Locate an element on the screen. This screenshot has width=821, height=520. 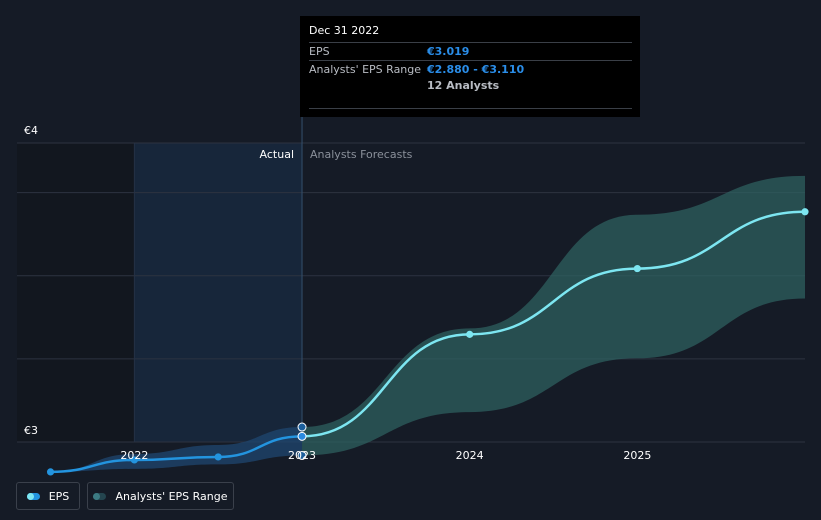
past-shade-highlight is located at coordinates (218, 292).